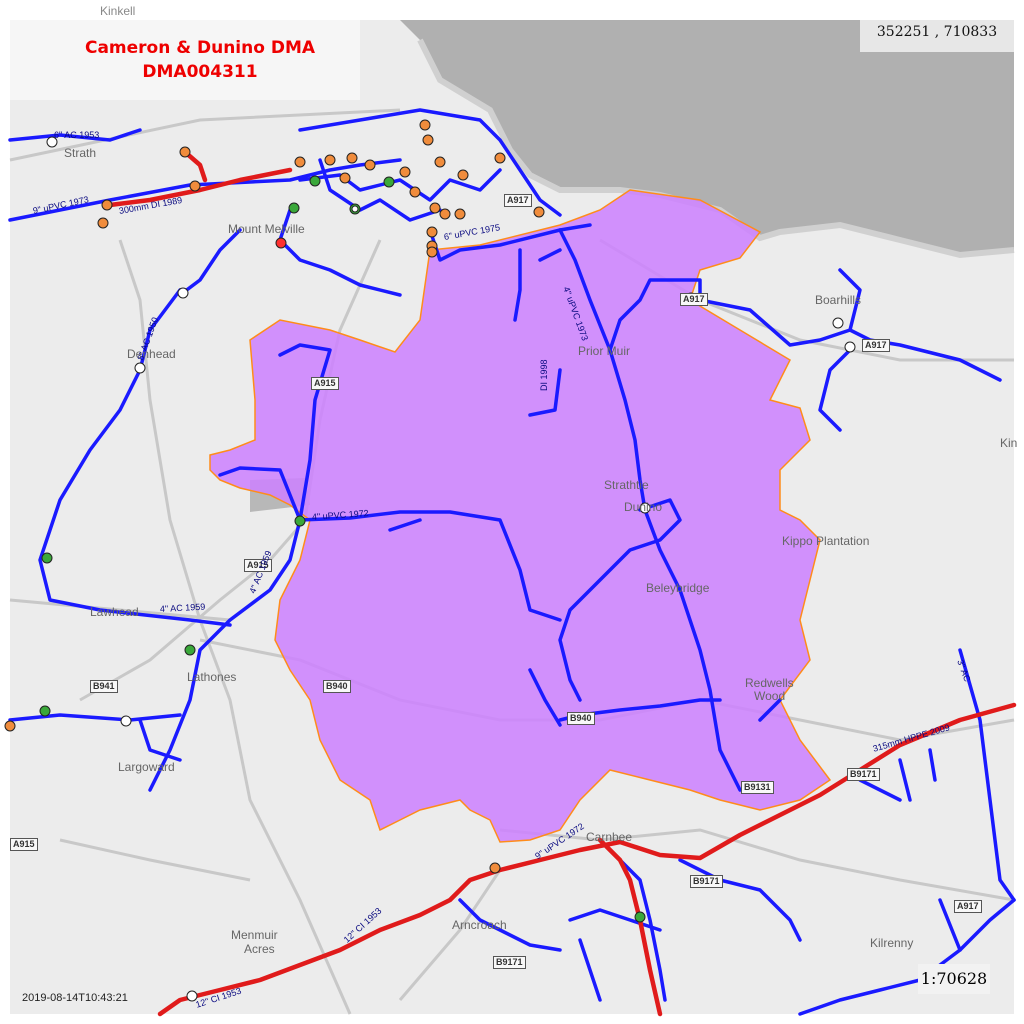 The height and width of the screenshot is (1024, 1024). I want to click on place-label-kinkell: Kinkell, so click(118, 11).